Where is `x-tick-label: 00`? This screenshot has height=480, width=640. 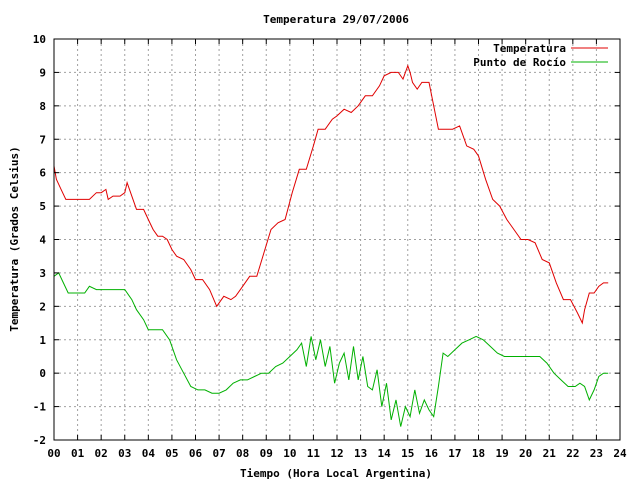
x-tick-label: 00 is located at coordinates (53, 453).